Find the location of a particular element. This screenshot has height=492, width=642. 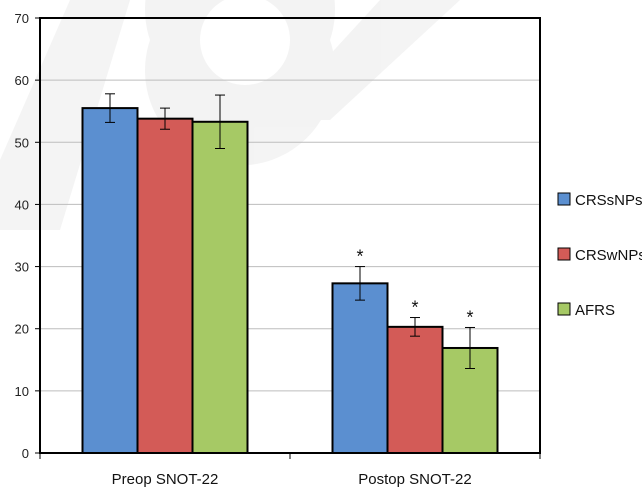

y-axis-ticks: 0 10 20 30 40 50 60 70 is located at coordinates (27, 236).